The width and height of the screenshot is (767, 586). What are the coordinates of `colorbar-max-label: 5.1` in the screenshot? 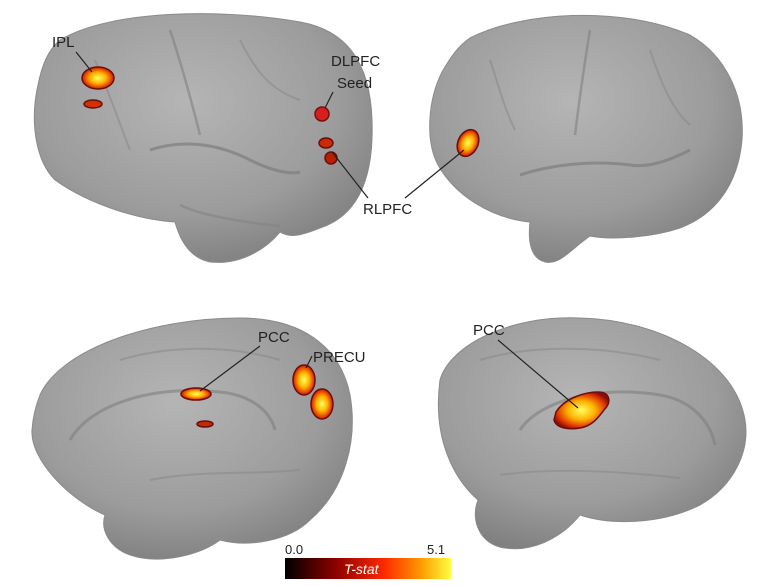 It's located at (436, 549).